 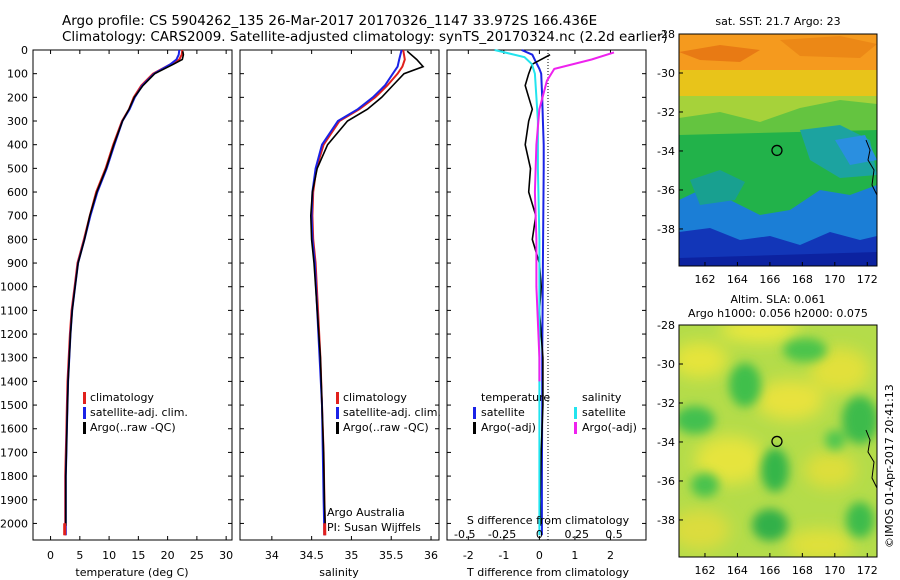 I want to click on x-tick-label: 10, so click(x=109, y=555).